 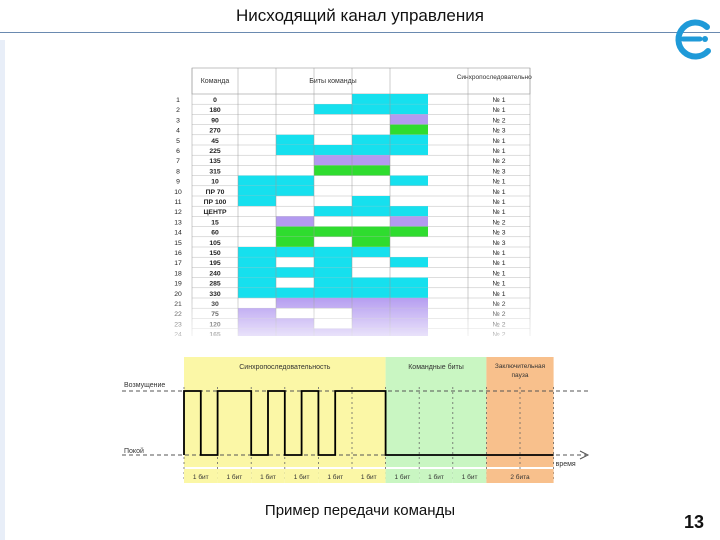 I want to click on row-number: 14, so click(x=178, y=233).